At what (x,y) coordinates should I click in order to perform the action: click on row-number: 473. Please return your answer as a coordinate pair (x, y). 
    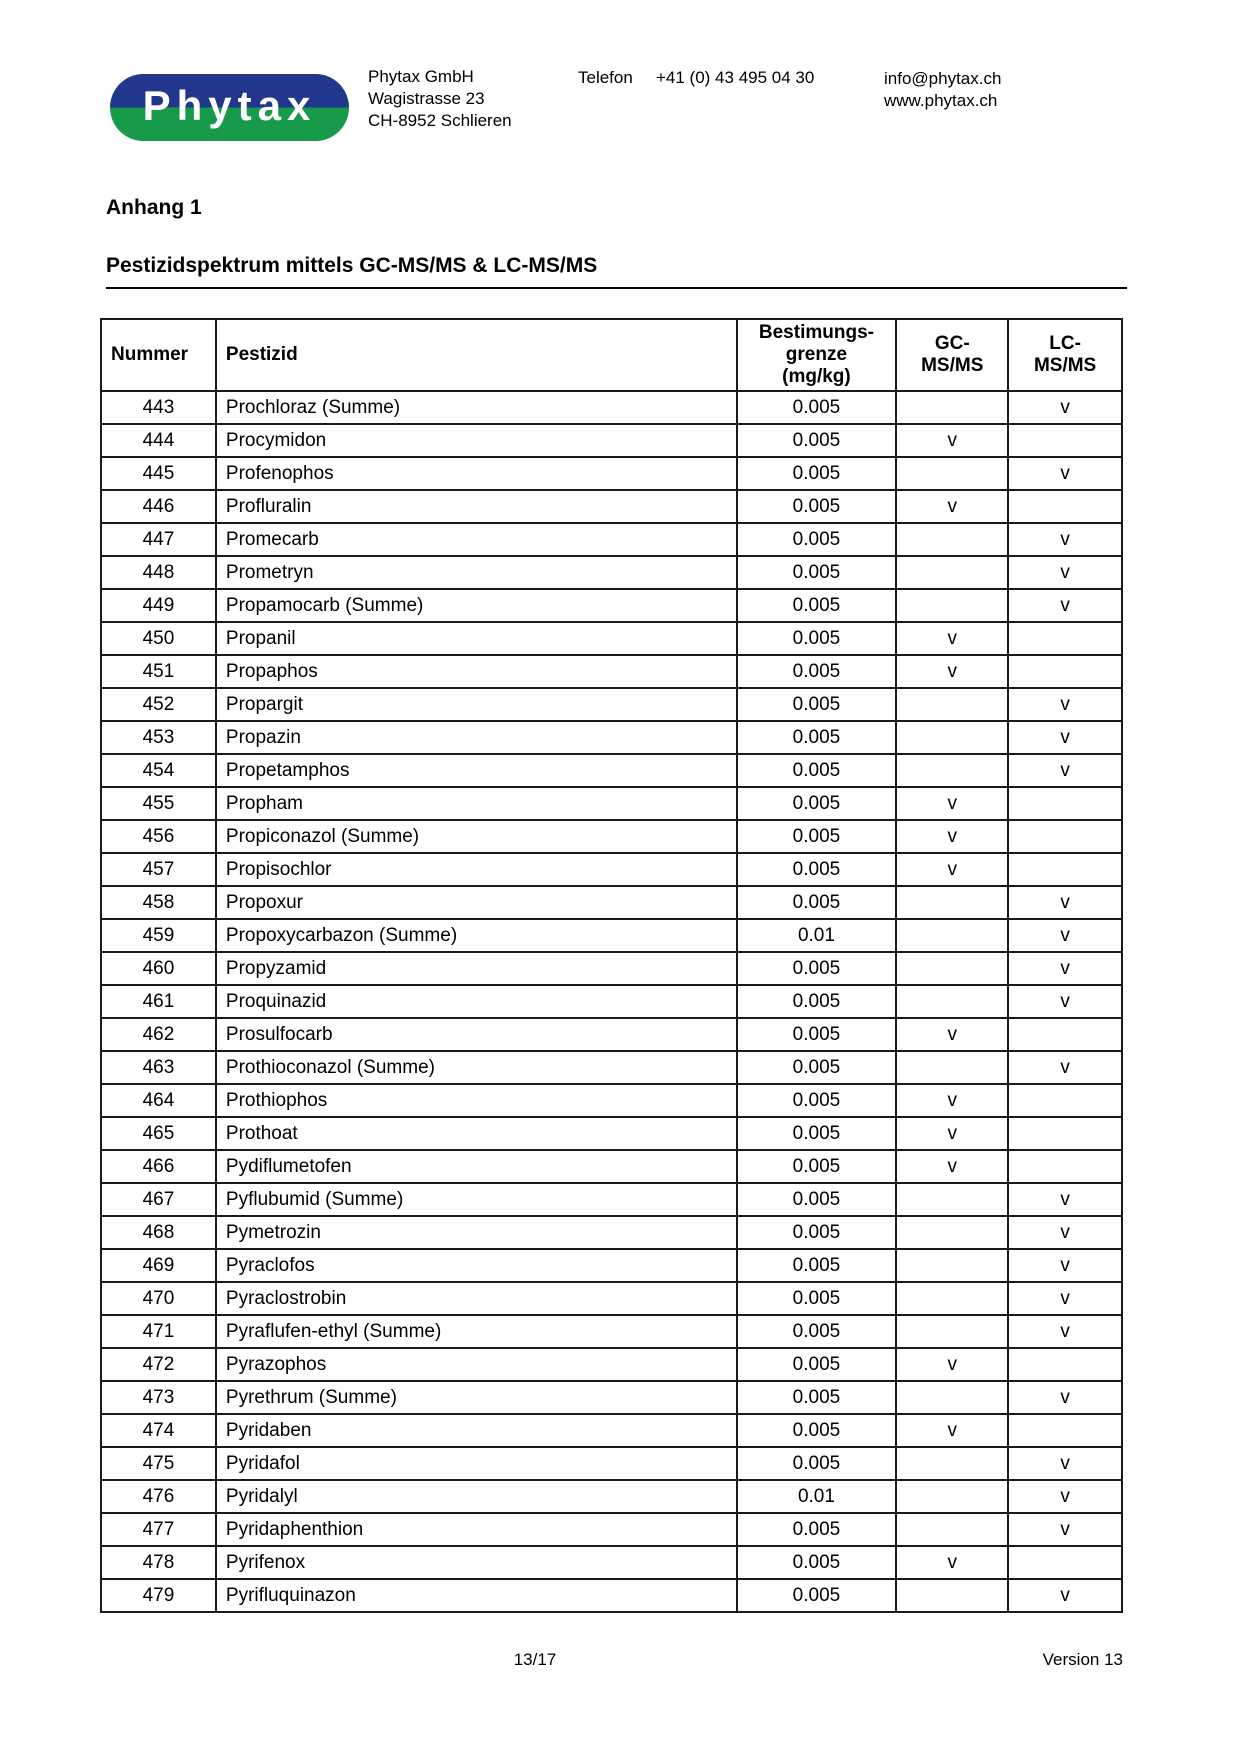
    Looking at the image, I should click on (158, 1397).